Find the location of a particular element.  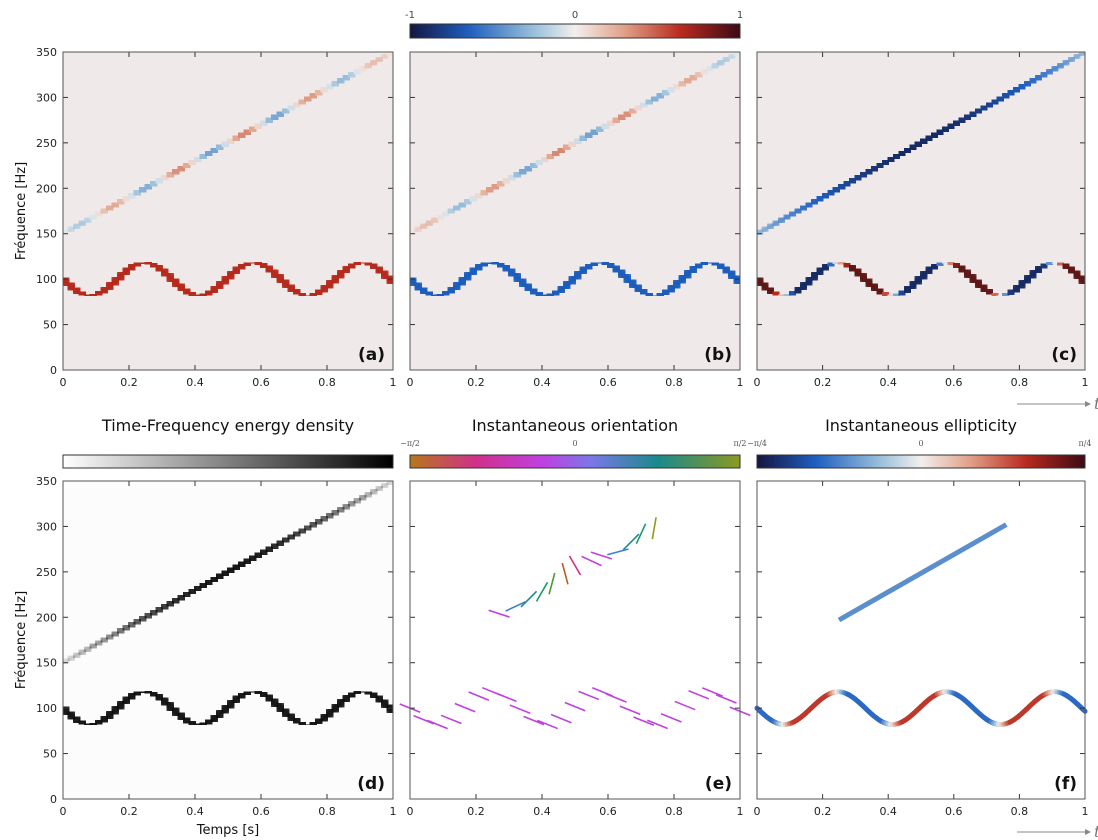

heatmap-background is located at coordinates (228, 640).